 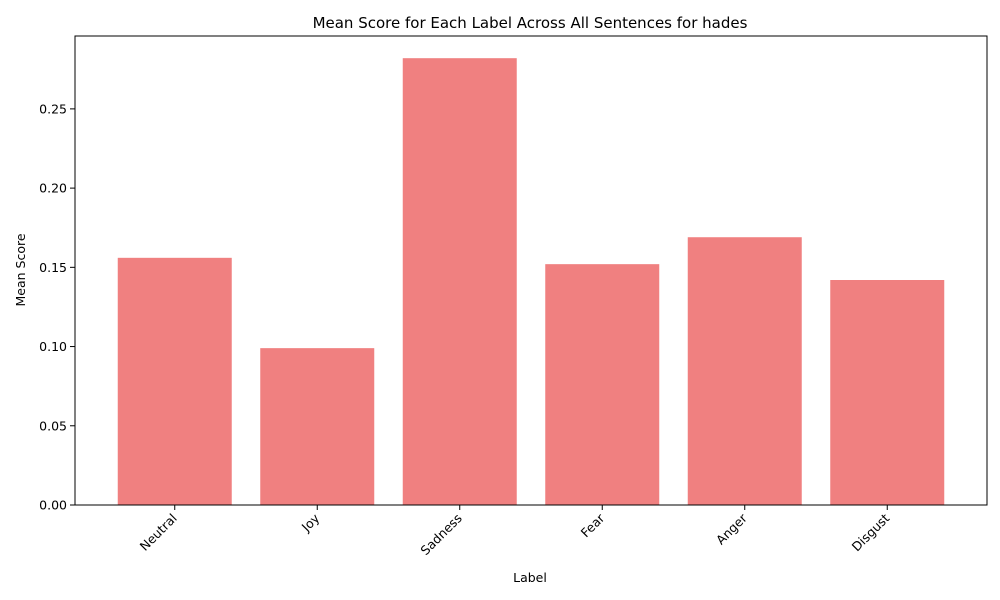 I want to click on bar-anger, so click(x=744, y=371).